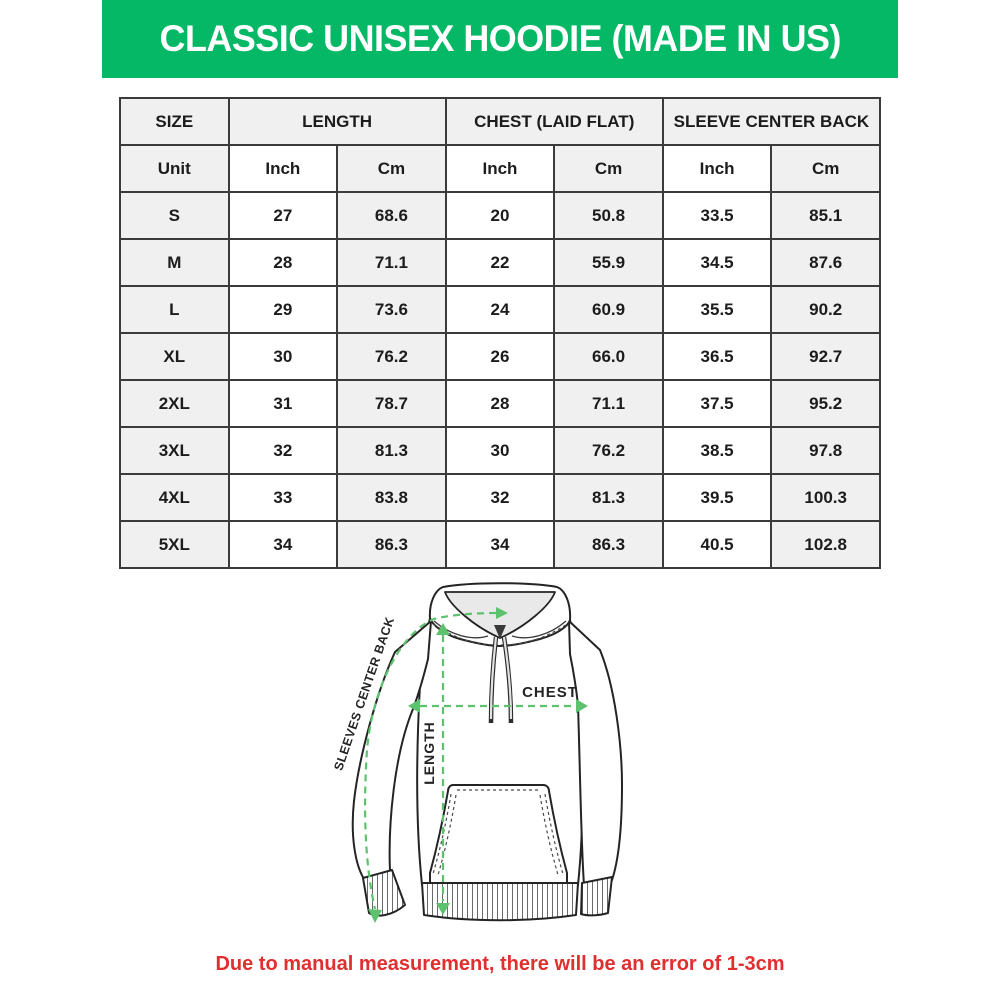 This screenshot has height=1000, width=1000. What do you see at coordinates (608, 262) in the screenshot?
I see `value-cell: 55.9` at bounding box center [608, 262].